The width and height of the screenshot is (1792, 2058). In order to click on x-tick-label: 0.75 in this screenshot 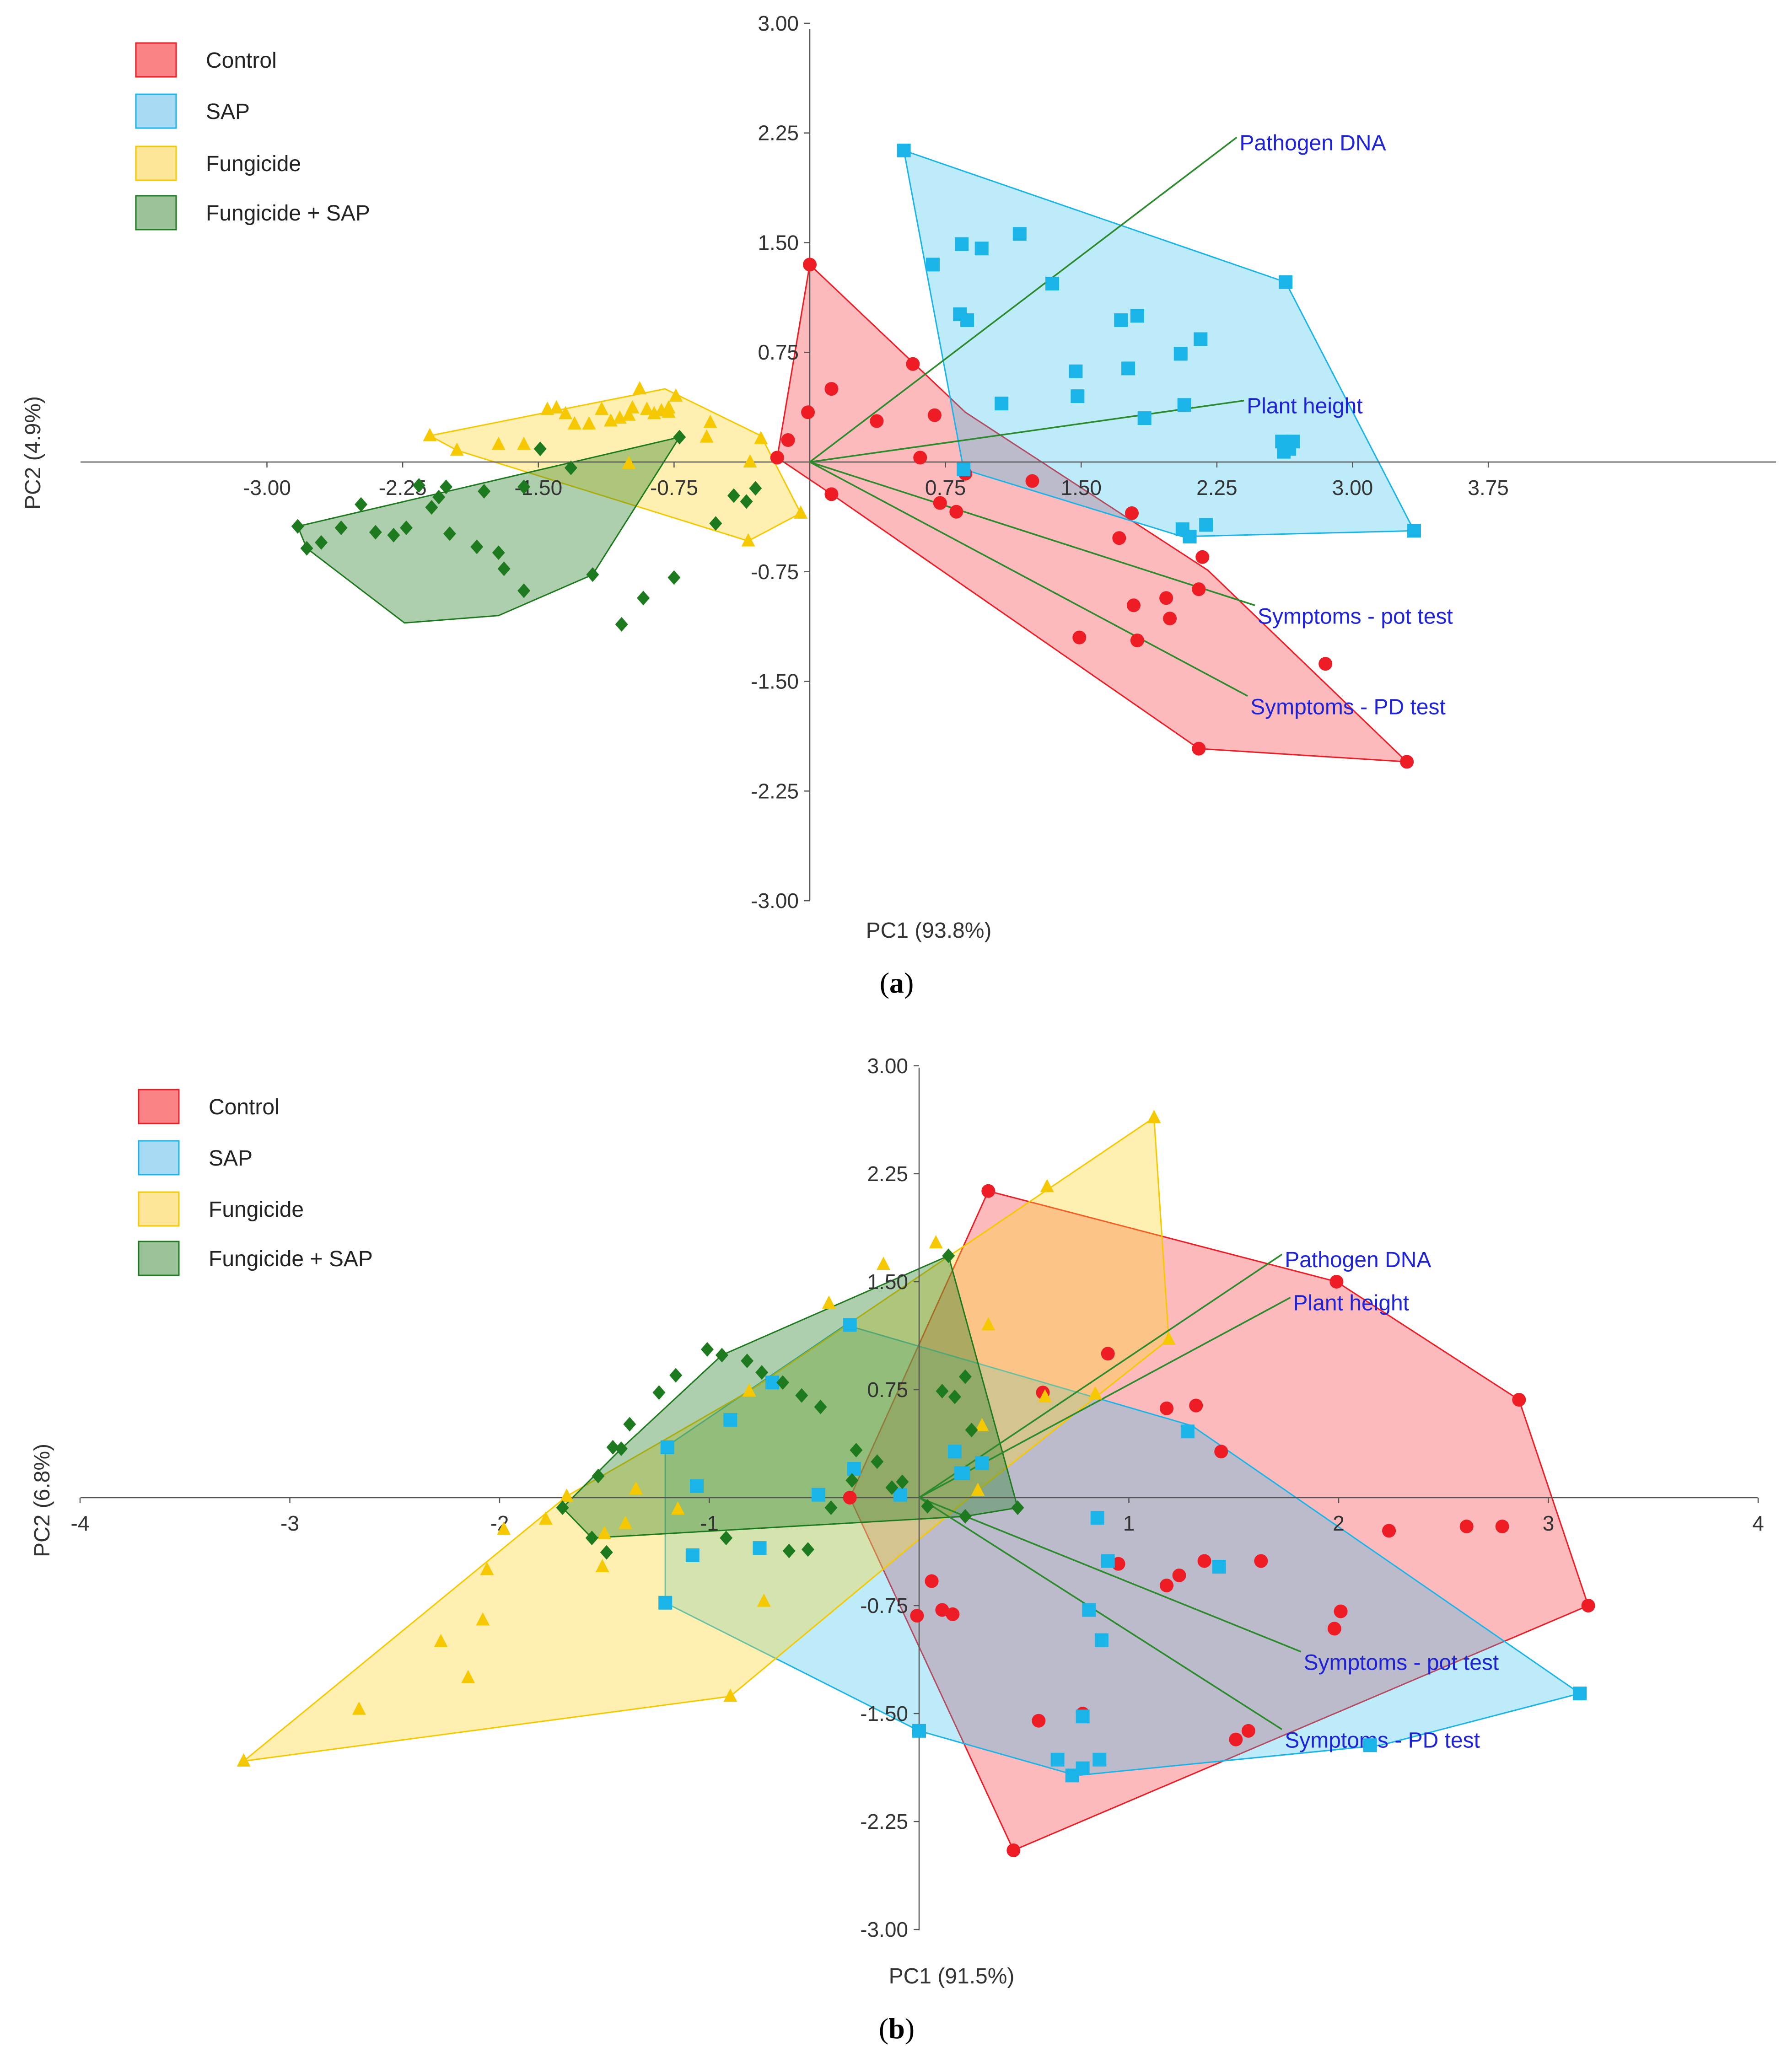, I will do `click(945, 488)`.